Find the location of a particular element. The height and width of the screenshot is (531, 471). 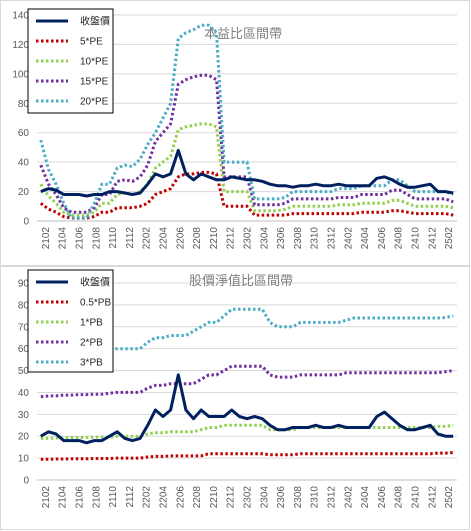

pe-y-tick-label: 100 is located at coordinates (20, 74).